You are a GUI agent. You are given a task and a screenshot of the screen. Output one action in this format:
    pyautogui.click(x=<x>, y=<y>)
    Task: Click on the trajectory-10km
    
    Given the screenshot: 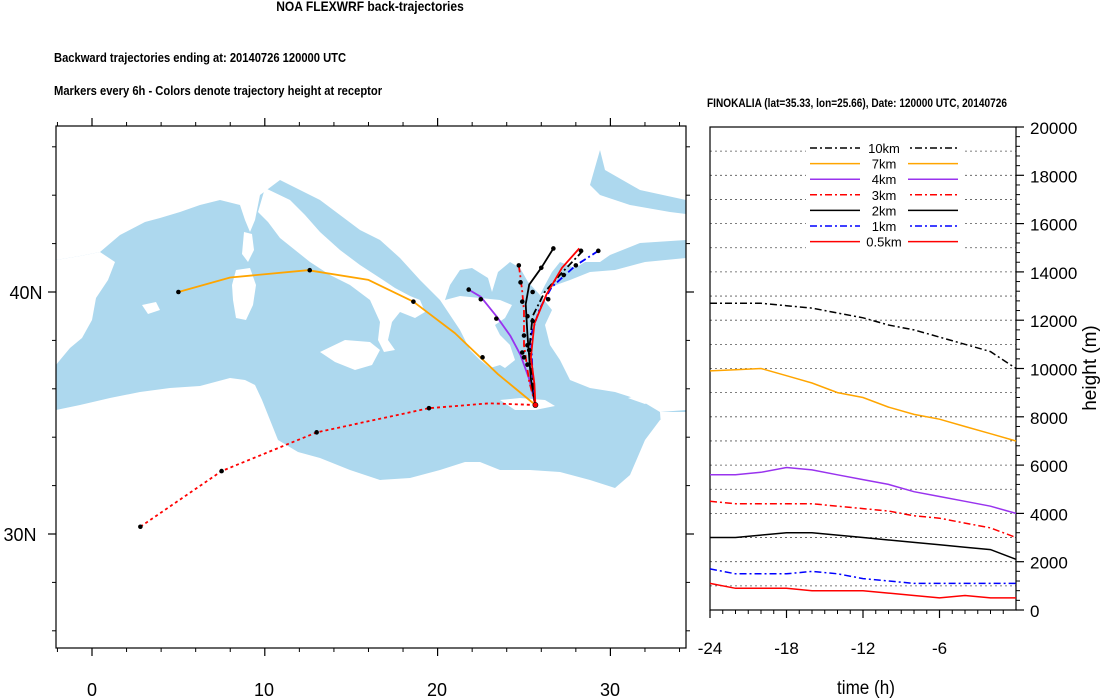 What is the action you would take?
    pyautogui.click(x=556, y=328)
    